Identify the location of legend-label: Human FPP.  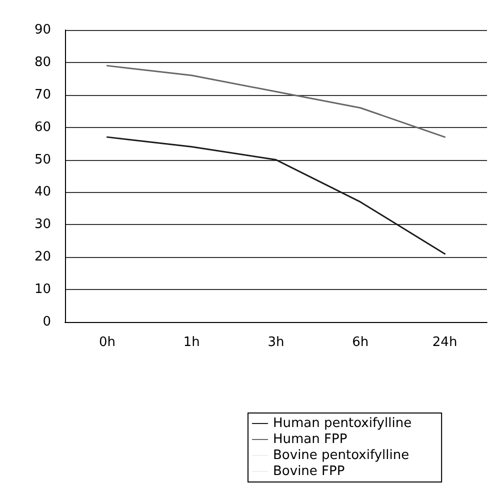
(310, 439).